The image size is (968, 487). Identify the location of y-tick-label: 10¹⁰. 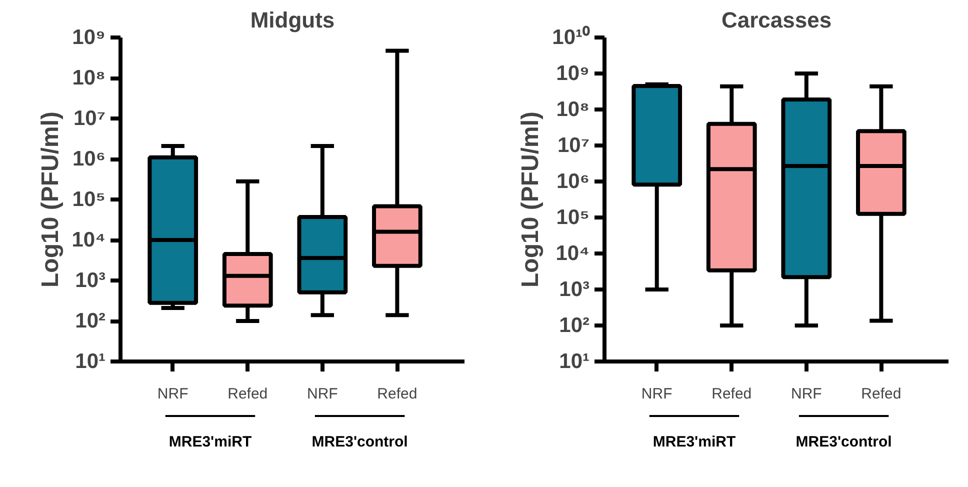
(571, 37).